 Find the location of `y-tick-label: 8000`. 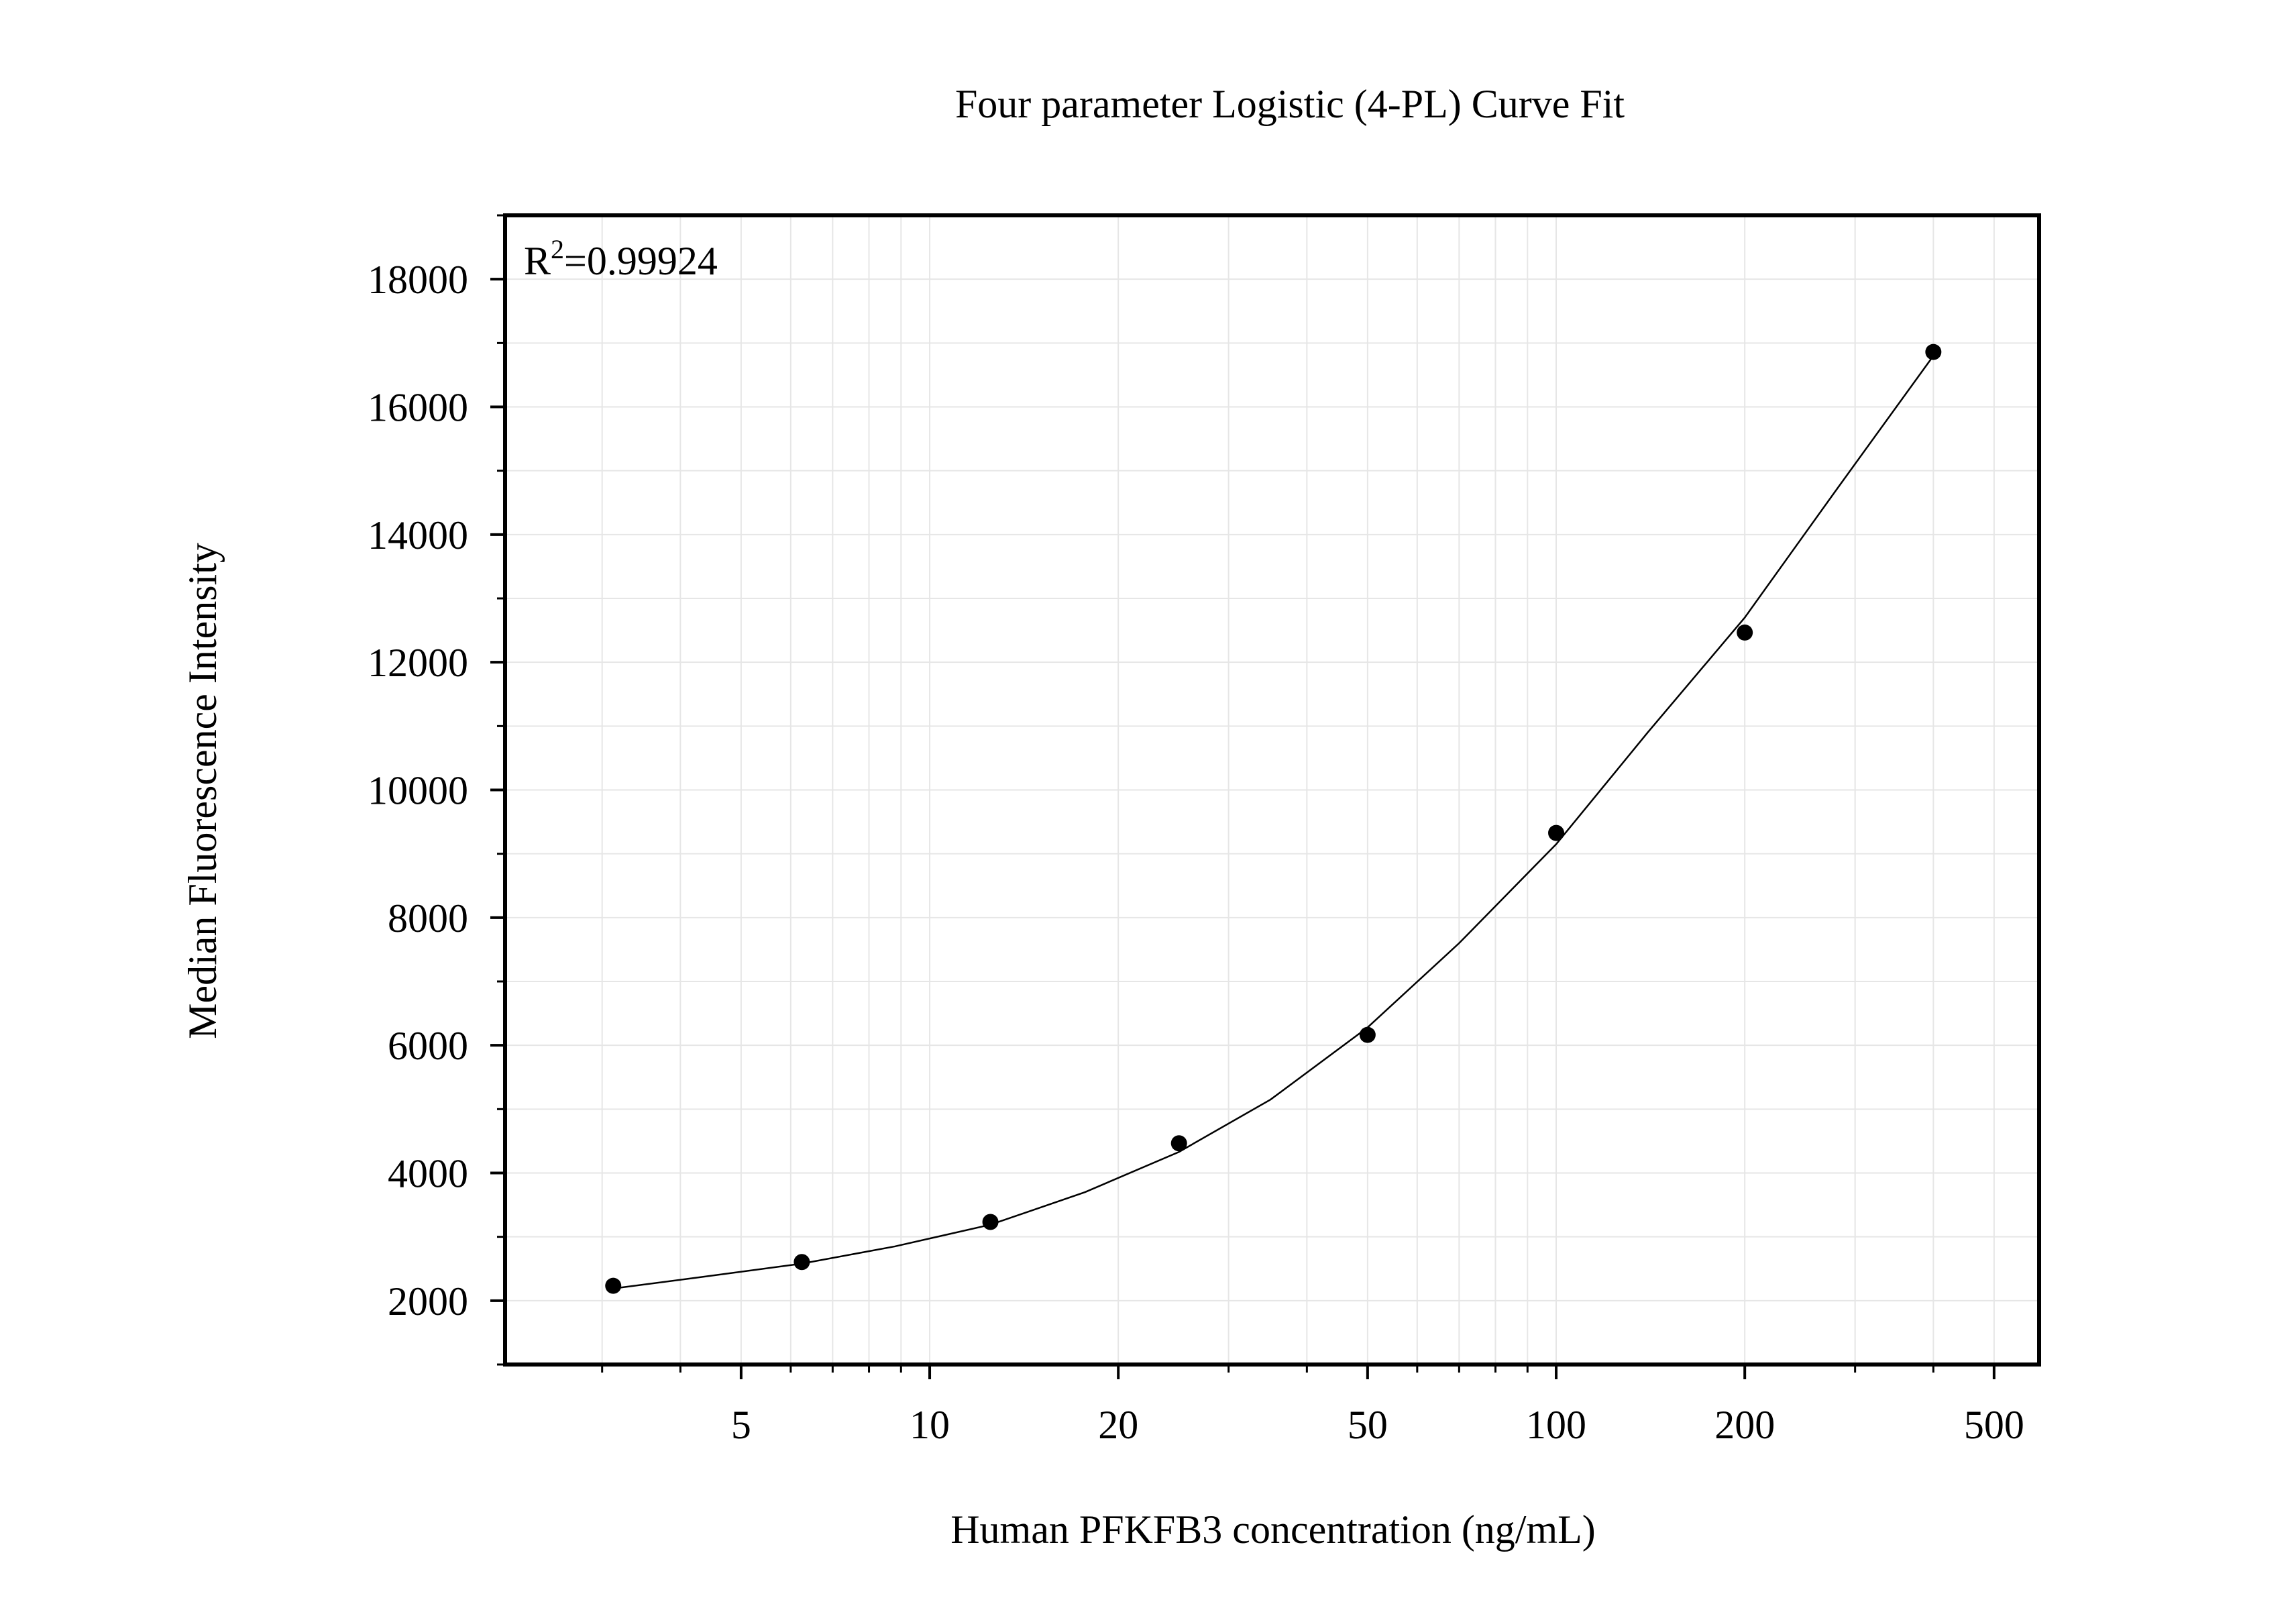

y-tick-label: 8000 is located at coordinates (428, 918).